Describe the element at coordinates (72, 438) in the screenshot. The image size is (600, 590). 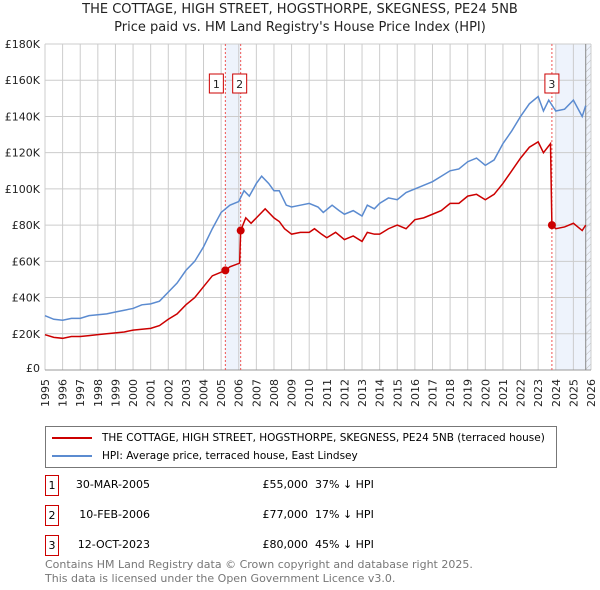
I see `legend-swatch-red` at that location.